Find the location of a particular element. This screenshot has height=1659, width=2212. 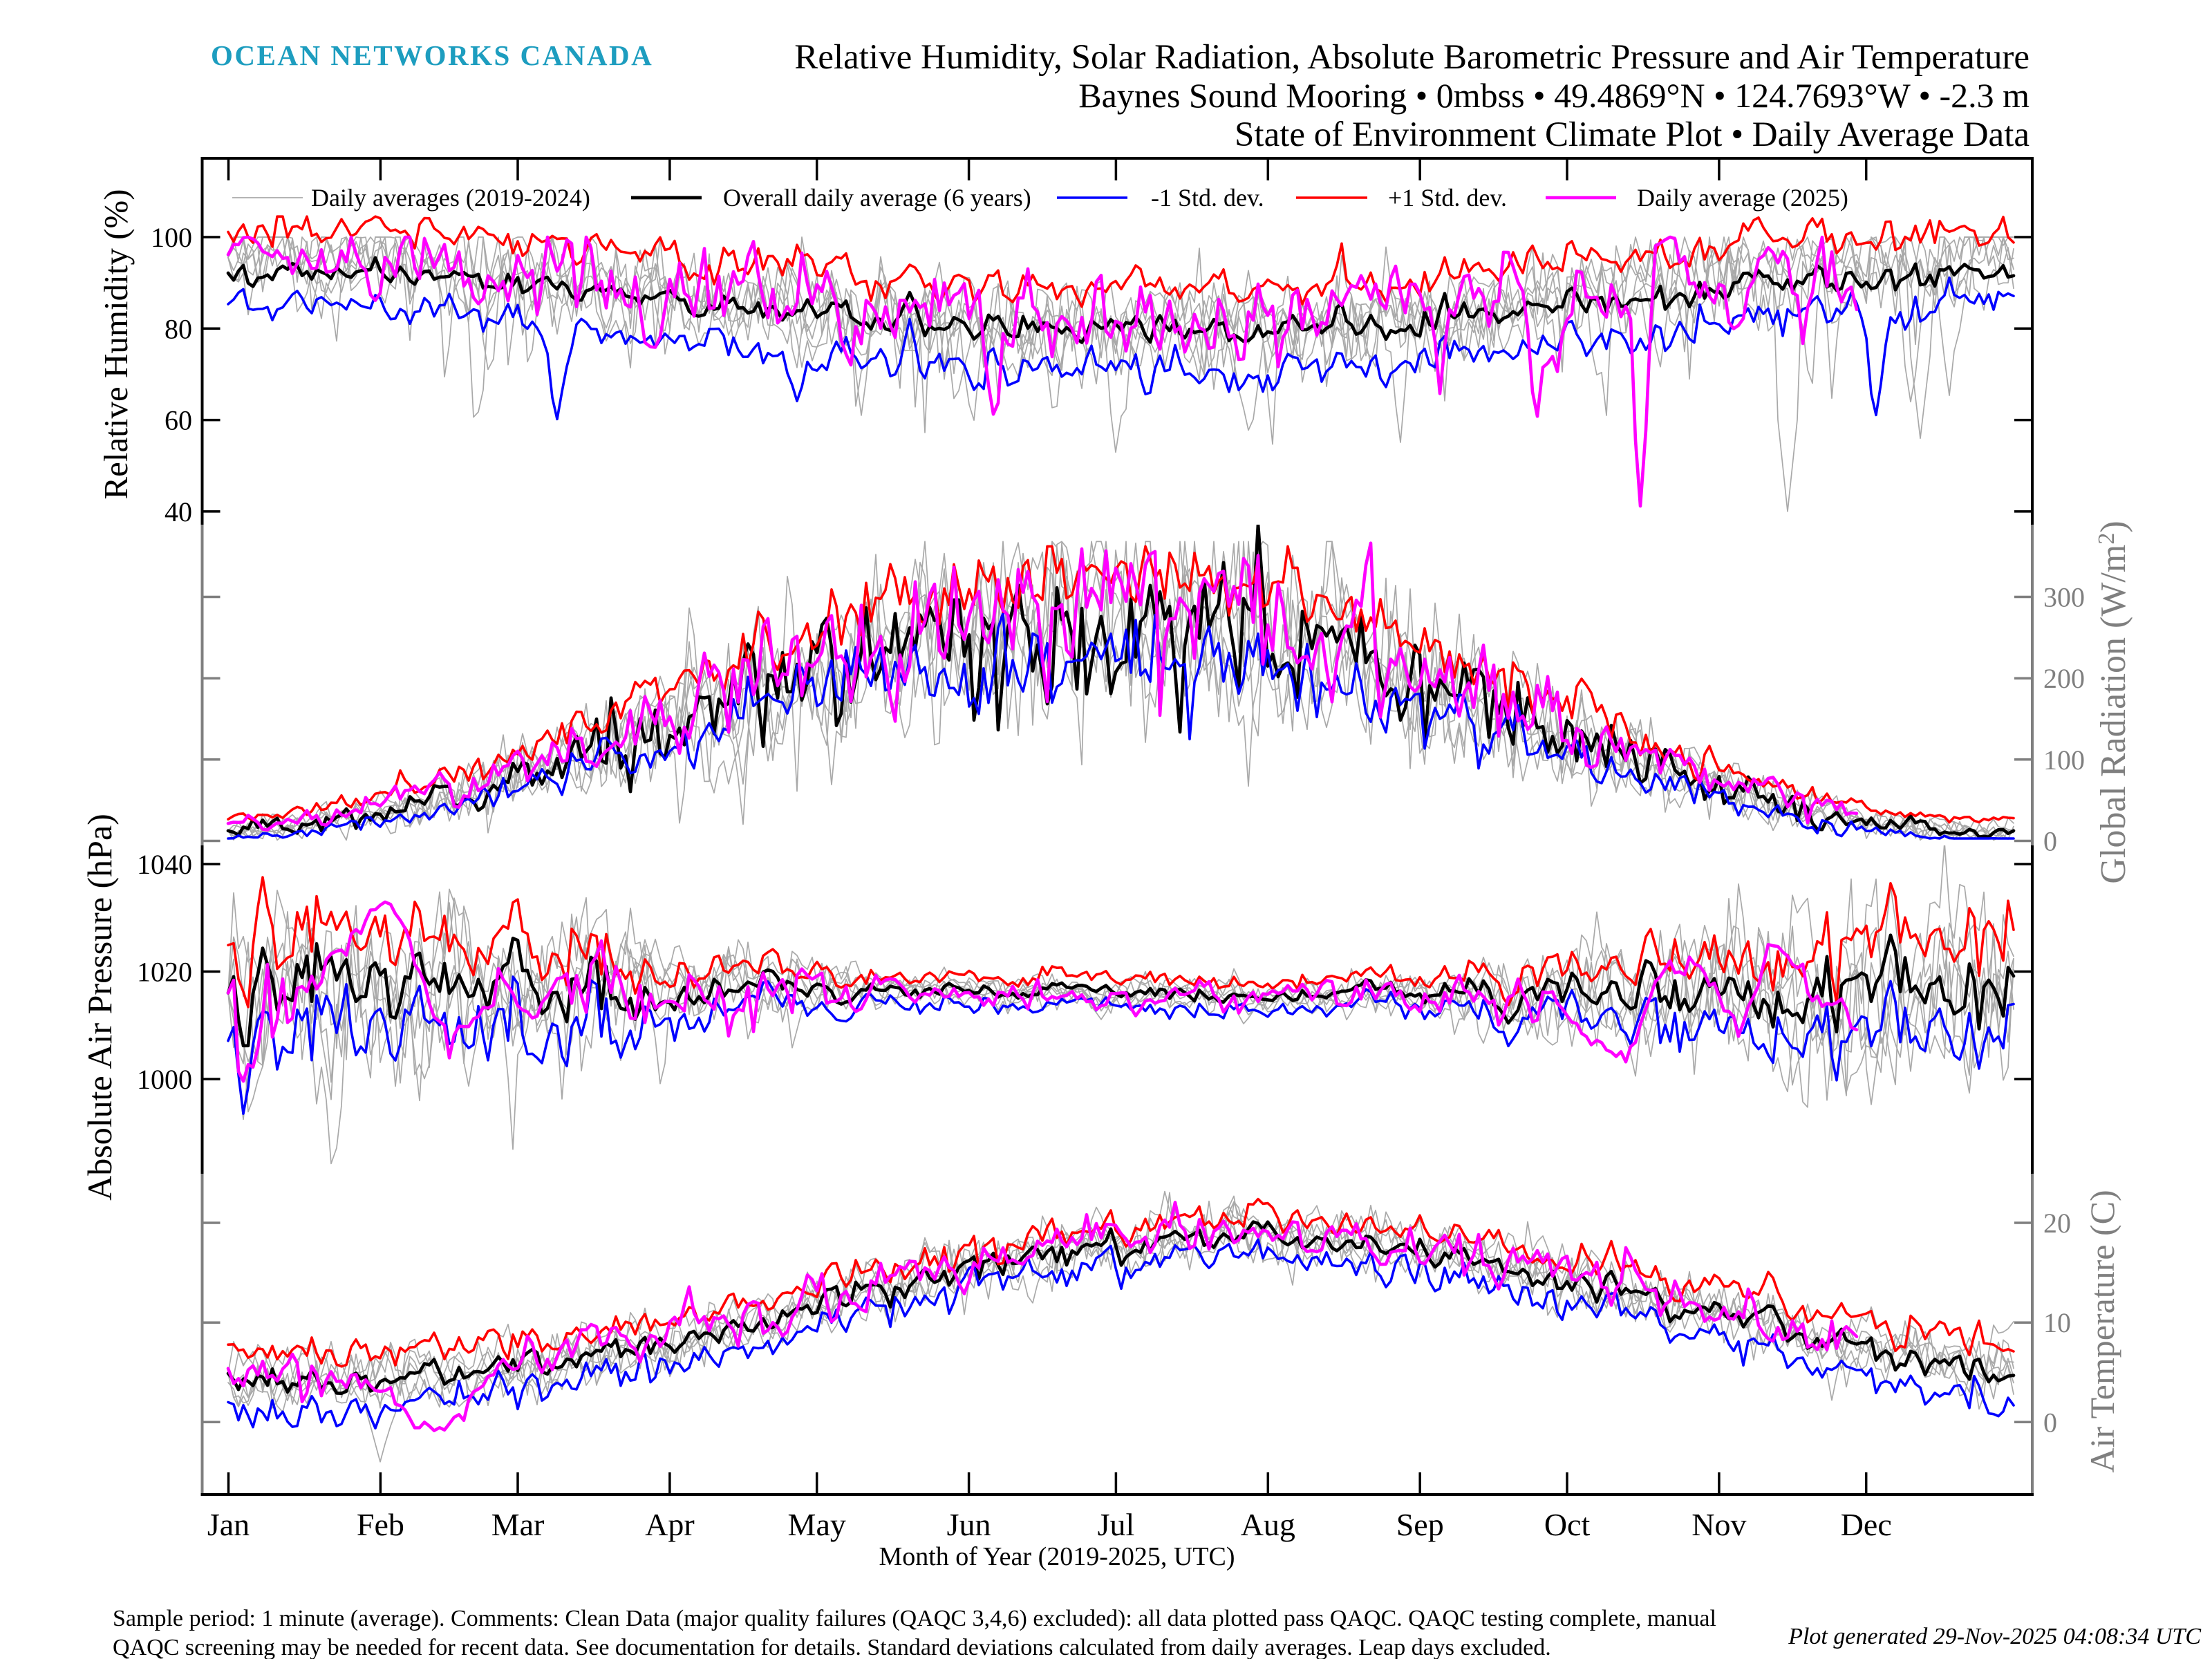

svg-text: Absolute Air Pressure (hPa) is located at coordinates (99, 1007).